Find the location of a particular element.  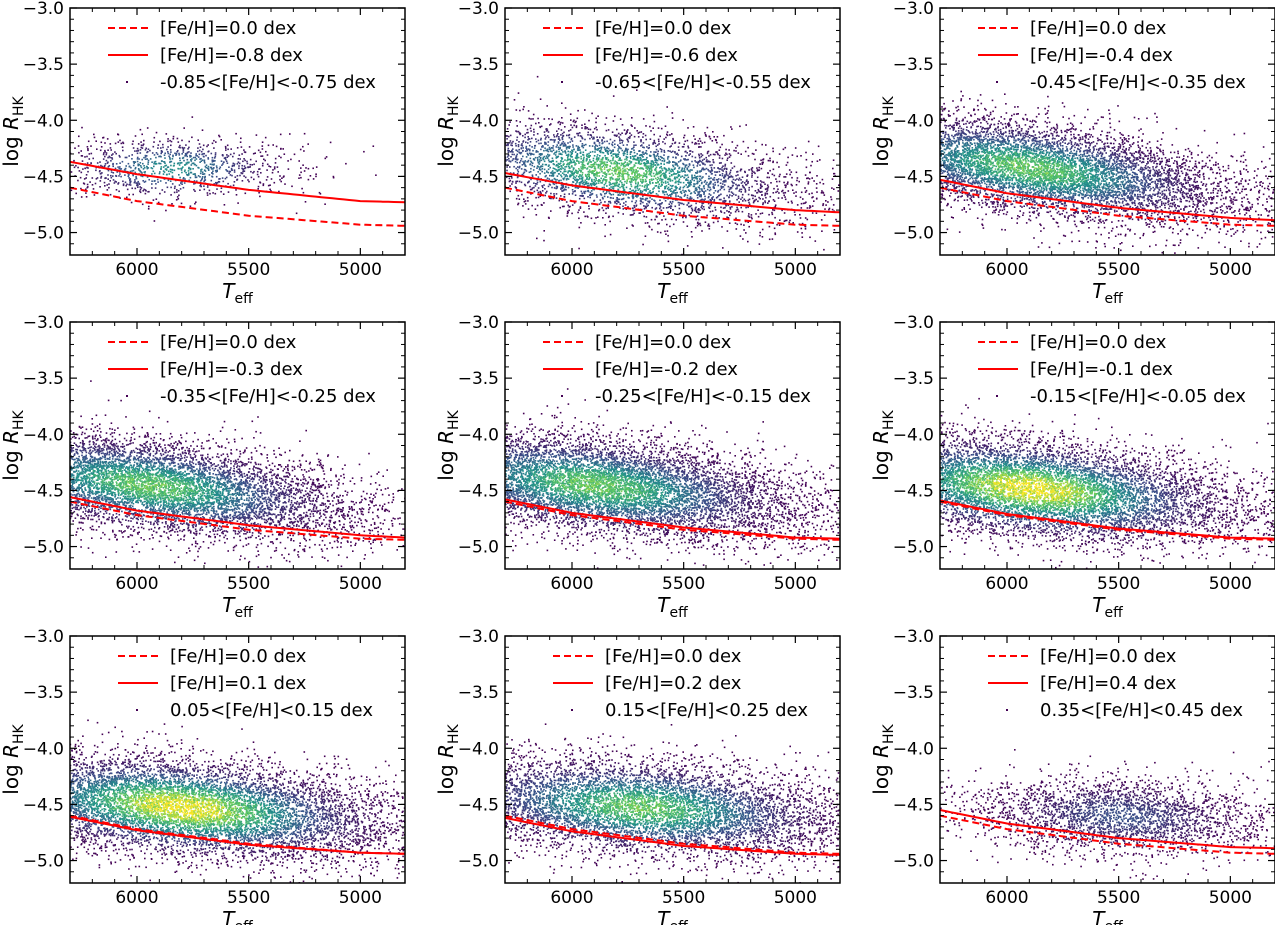

legend-model-label: [Fe/H]=0.1 dex is located at coordinates (238, 683).